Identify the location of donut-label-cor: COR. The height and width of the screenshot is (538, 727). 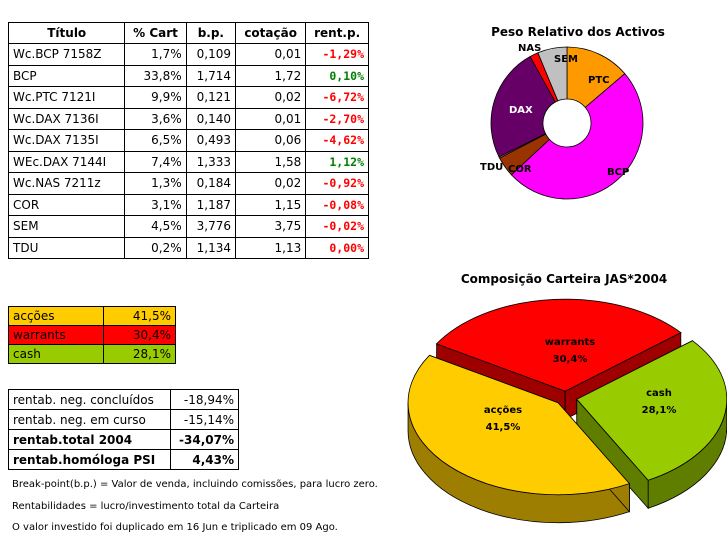
(520, 169).